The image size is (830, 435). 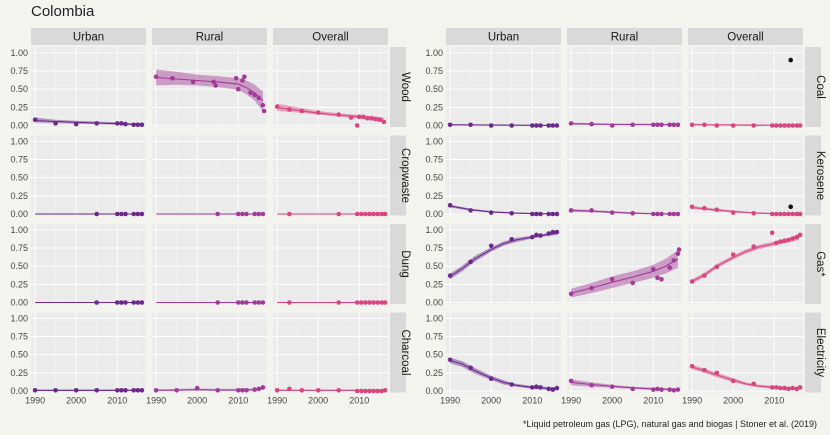 I want to click on x-tick-label: 1990, so click(x=277, y=401).